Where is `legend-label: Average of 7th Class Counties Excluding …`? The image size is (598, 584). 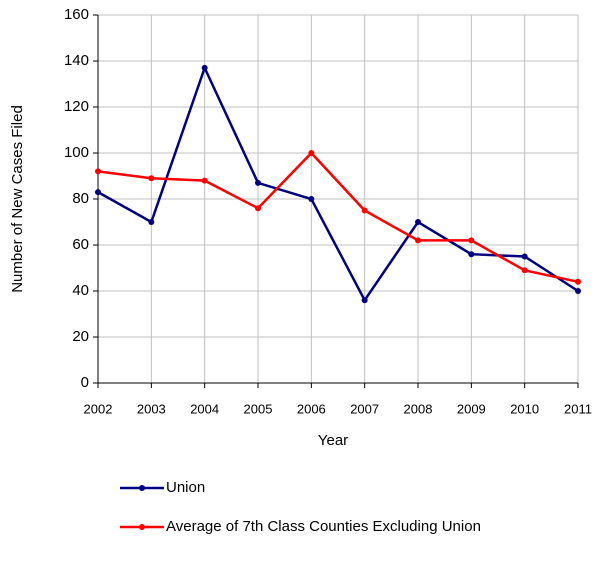 legend-label: Average of 7th Class Counties Excluding … is located at coordinates (323, 526).